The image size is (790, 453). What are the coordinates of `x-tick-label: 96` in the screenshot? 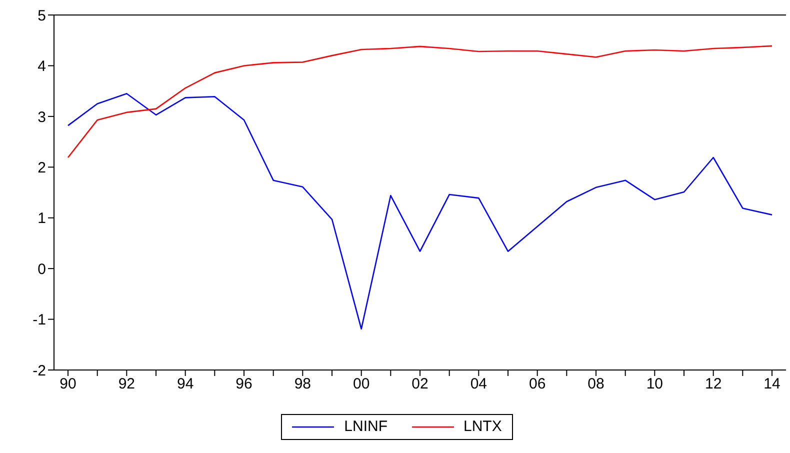 It's located at (244, 384).